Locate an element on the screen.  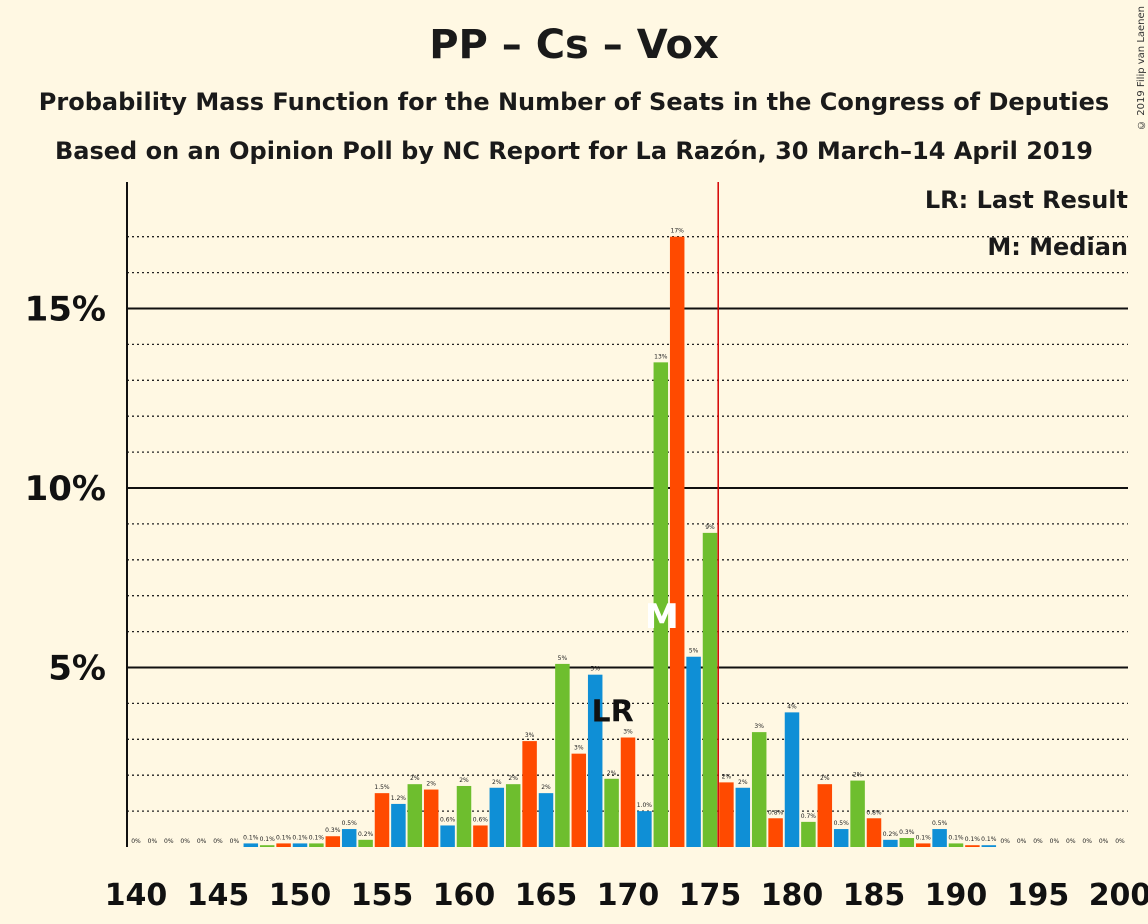
data-label-180: 4% is located at coordinates (792, 706).